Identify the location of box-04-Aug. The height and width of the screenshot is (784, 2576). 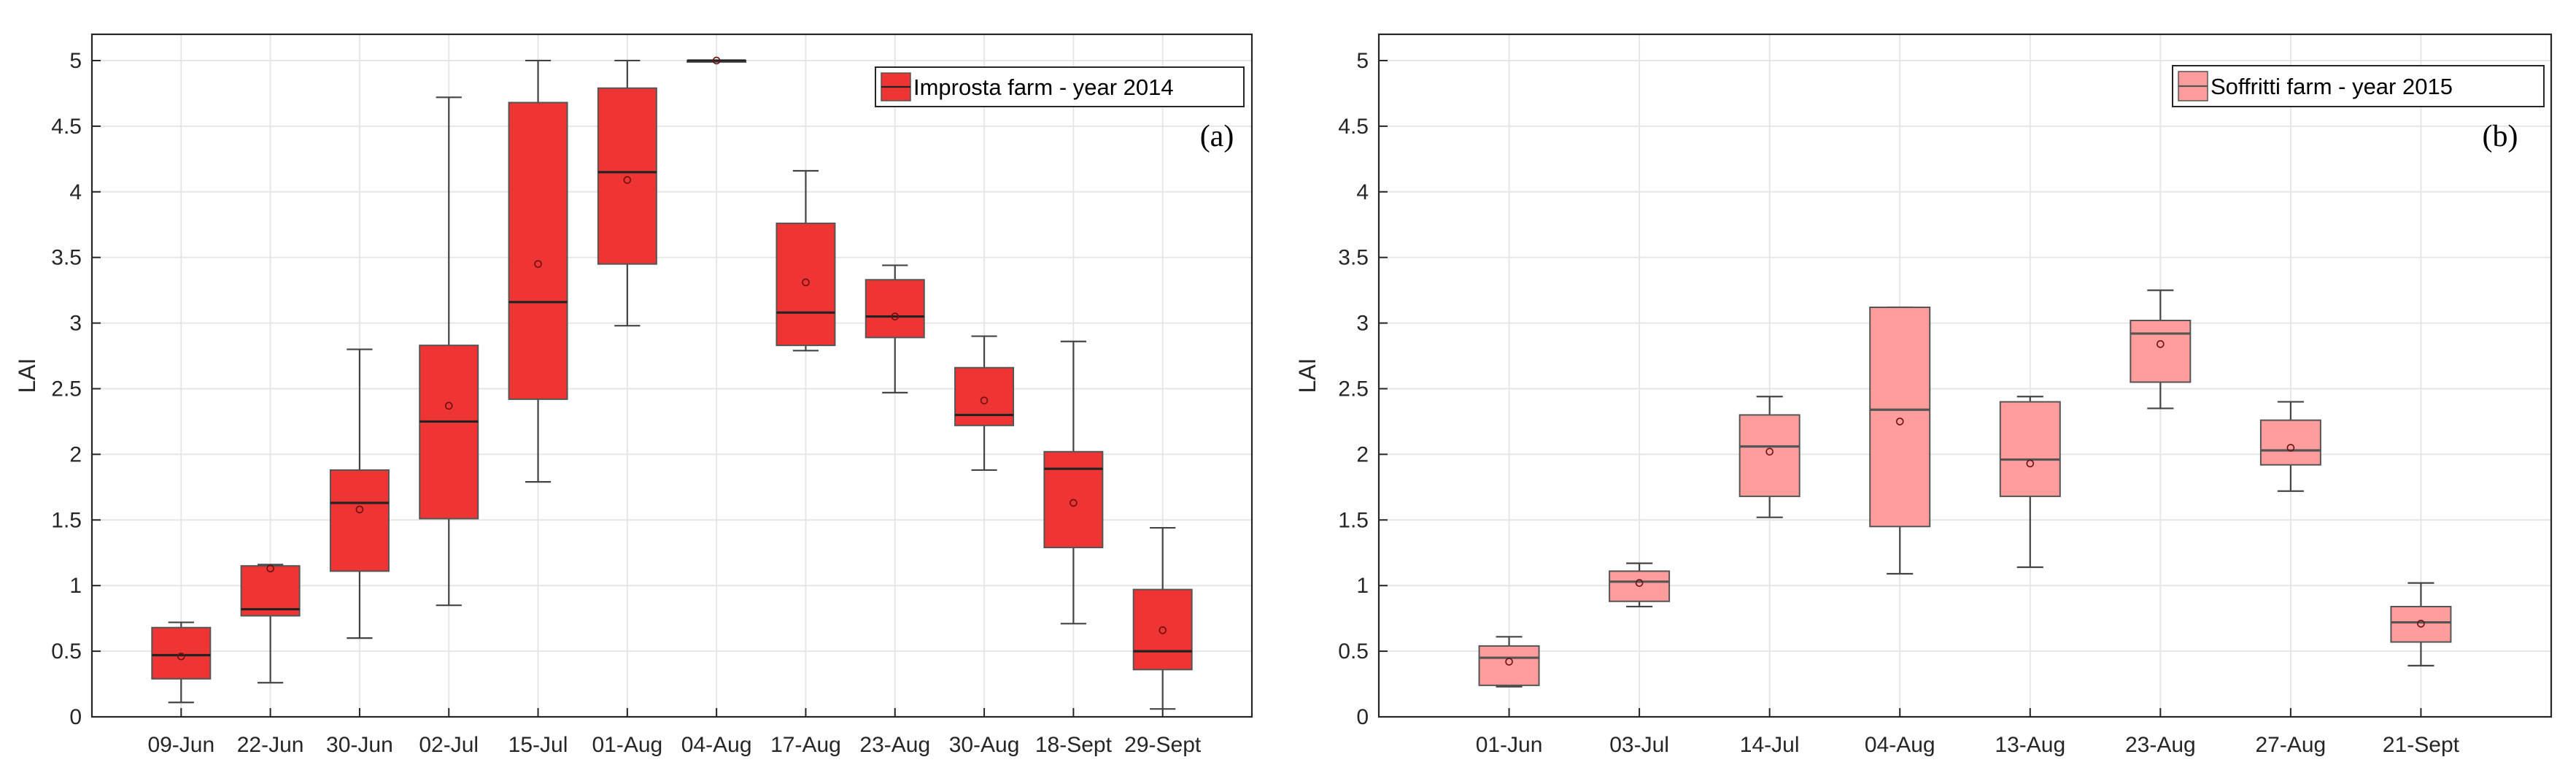
(716, 60).